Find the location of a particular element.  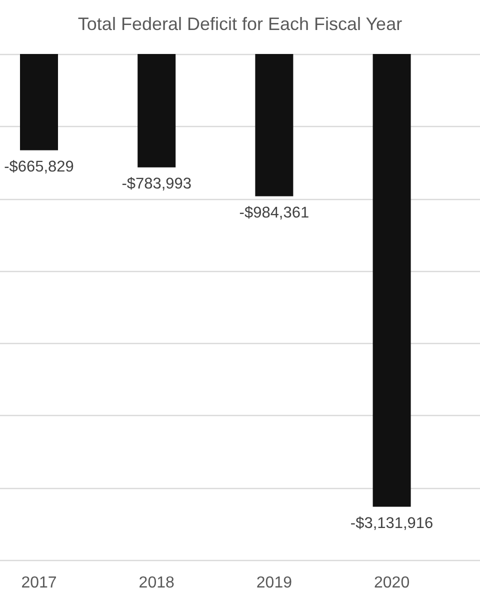

x-tick-label: 2020 is located at coordinates (392, 583).